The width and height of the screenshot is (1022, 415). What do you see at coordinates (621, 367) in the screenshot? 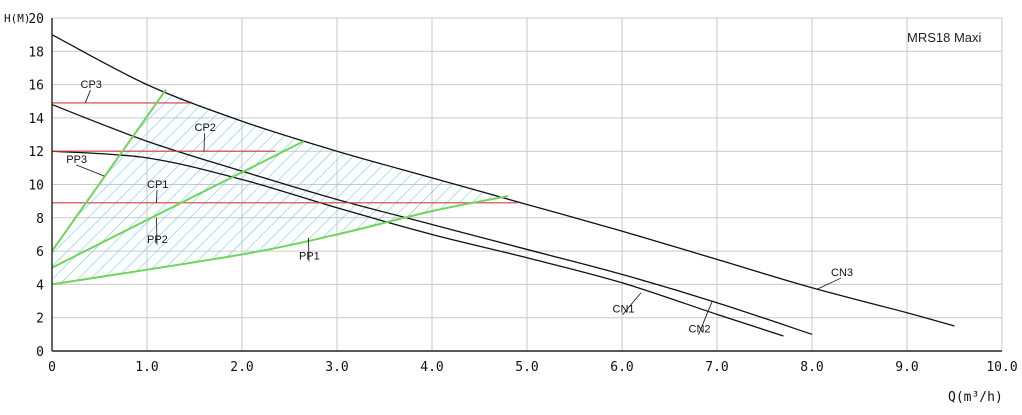
I see `x-tick-label: 6.0` at bounding box center [621, 367].